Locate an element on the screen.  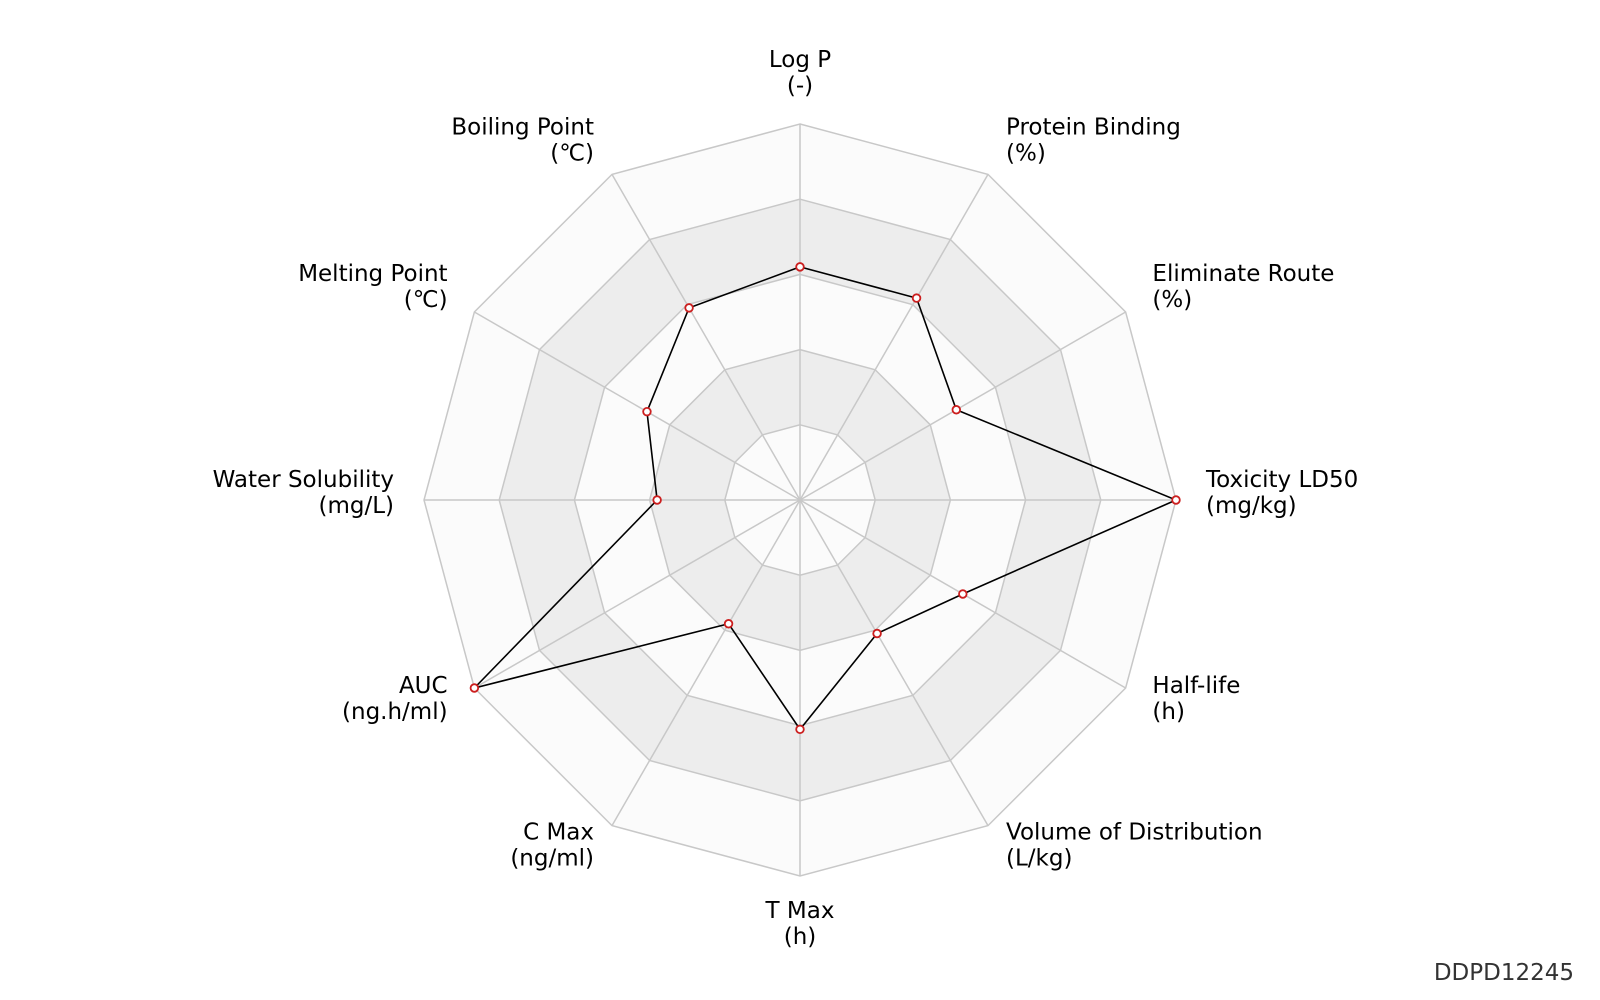
axis-label-name: Eliminate Route is located at coordinates (1243, 274).